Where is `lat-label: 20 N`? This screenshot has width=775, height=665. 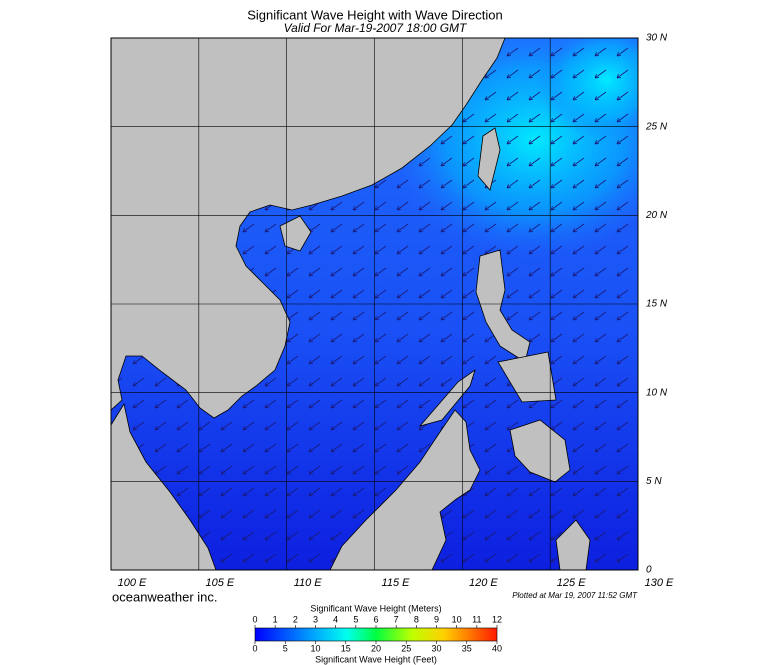
lat-label: 20 N is located at coordinates (656, 215).